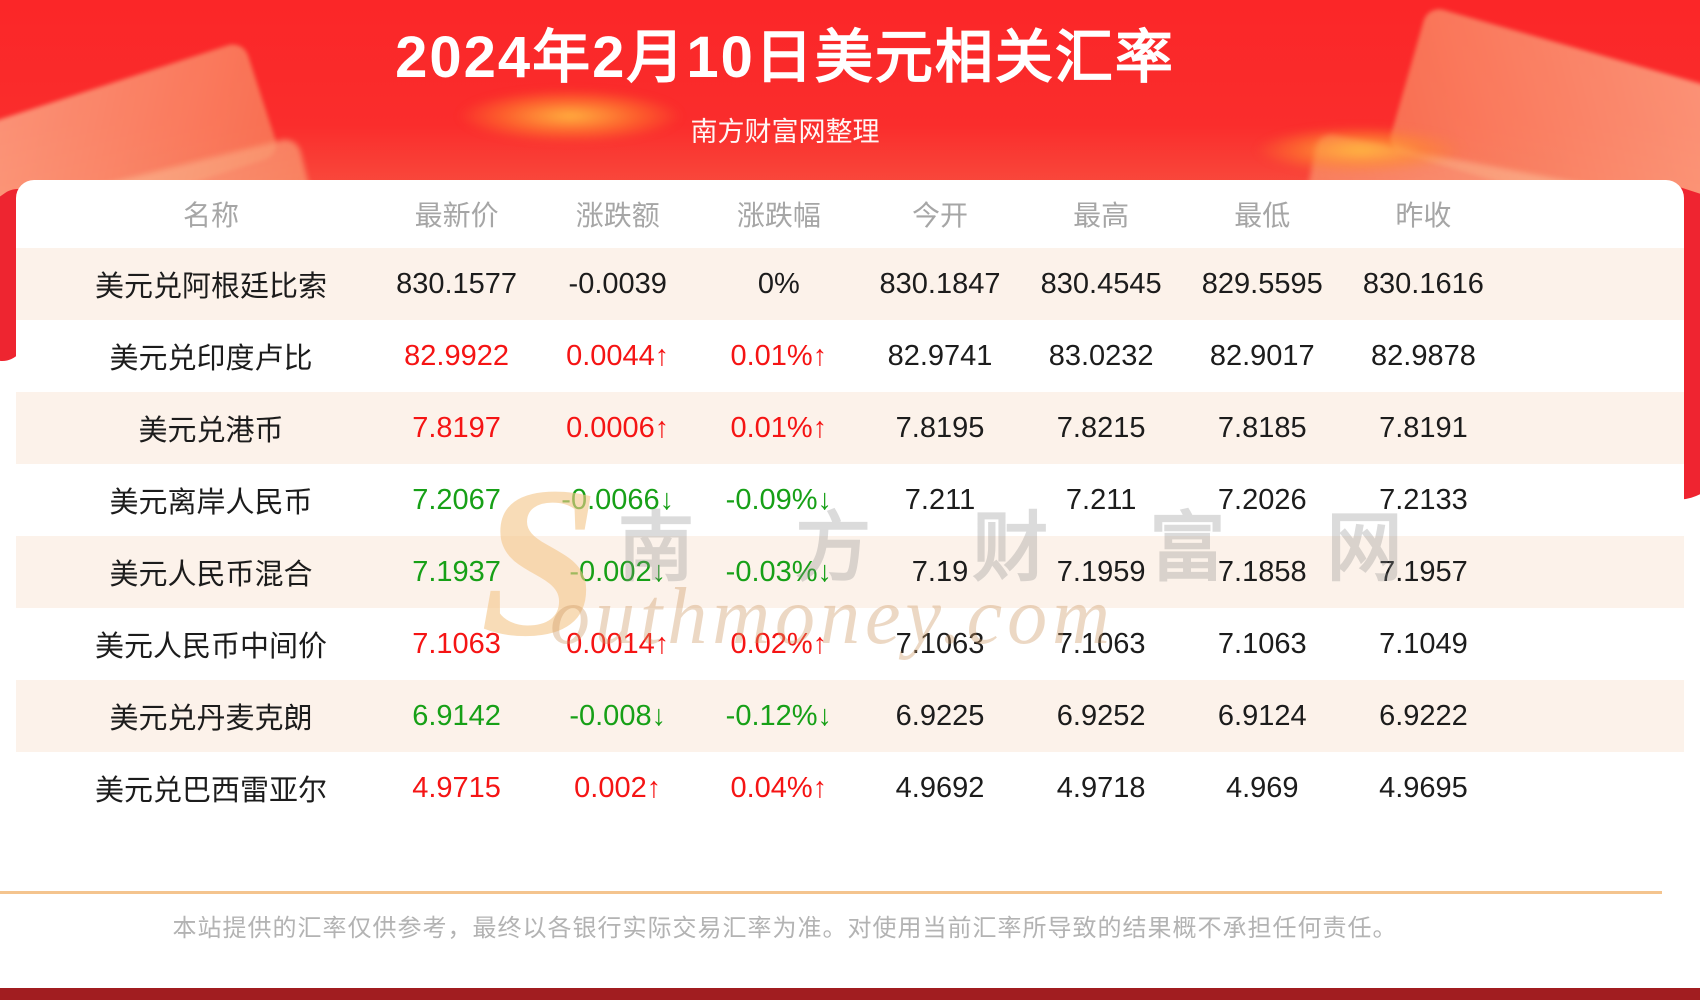  What do you see at coordinates (211, 575) in the screenshot?
I see `currency-pair-name: 美元人民币混合` at bounding box center [211, 575].